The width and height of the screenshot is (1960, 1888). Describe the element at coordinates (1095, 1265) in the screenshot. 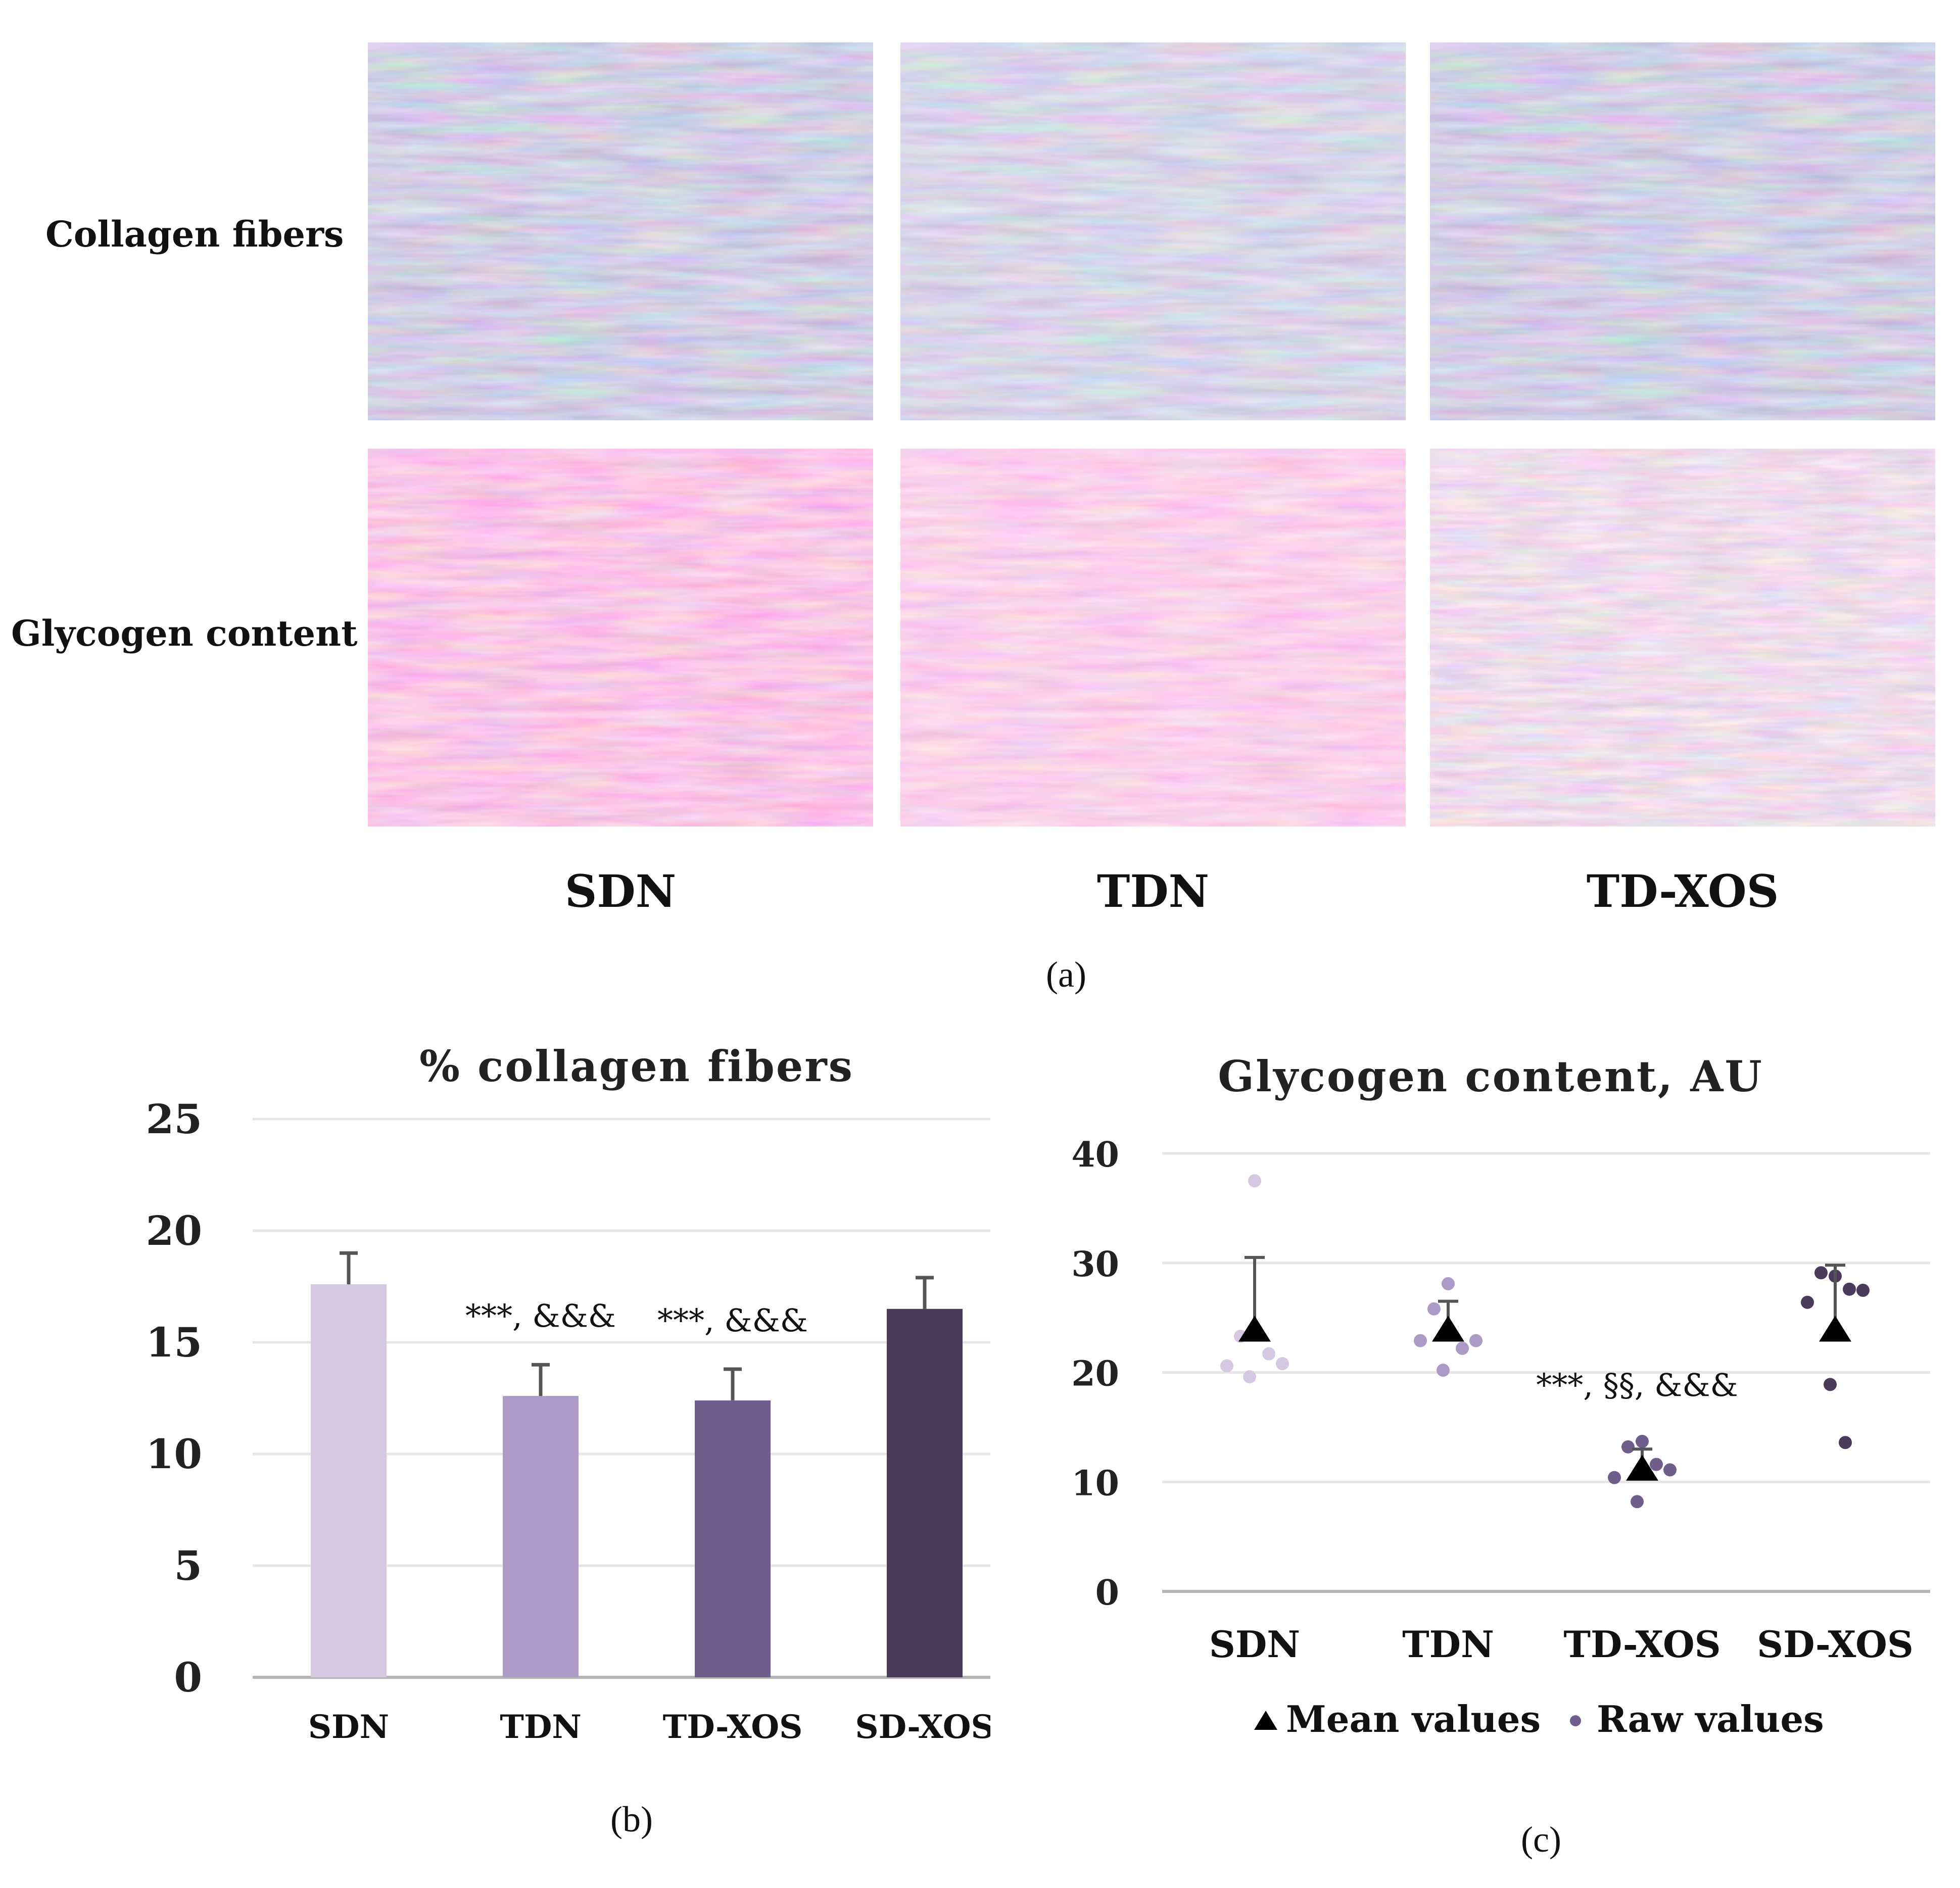

I see `y-tick-label: 30` at that location.